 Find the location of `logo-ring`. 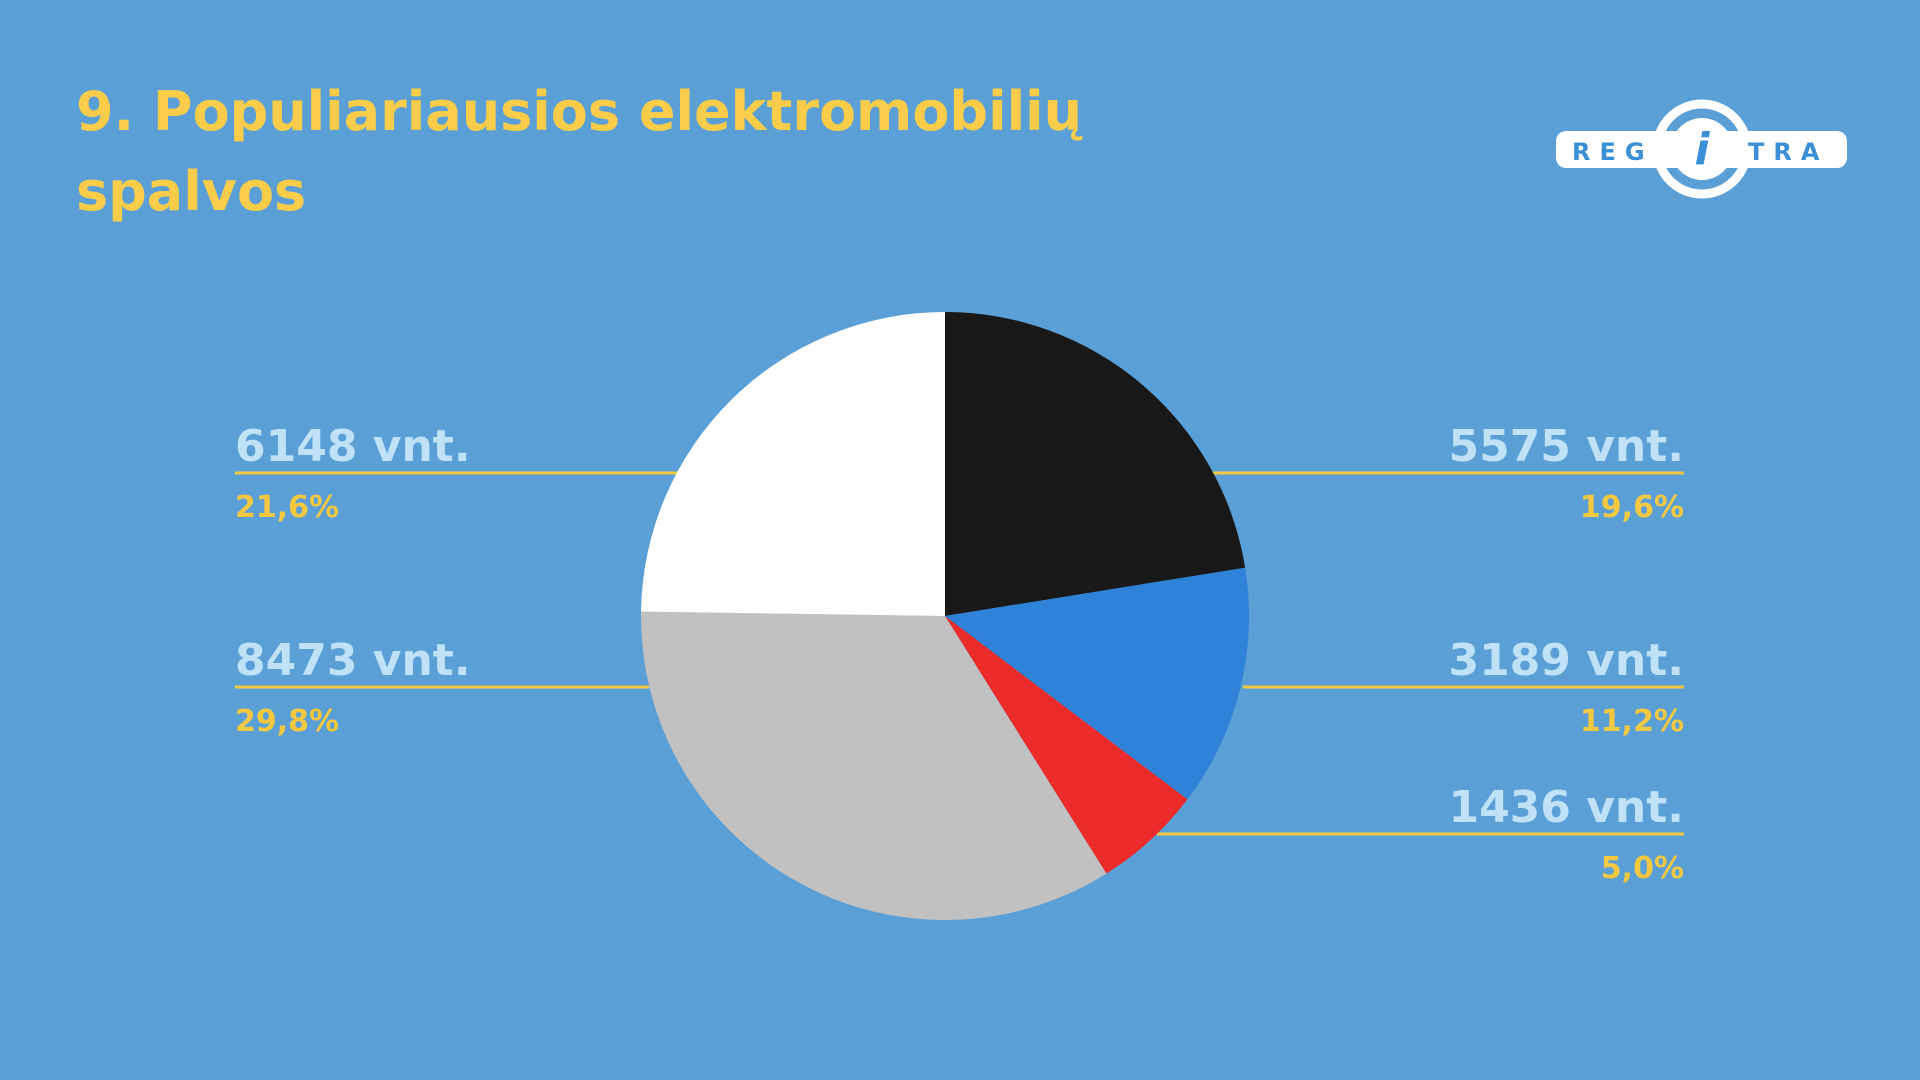

logo-ring is located at coordinates (1702, 149).